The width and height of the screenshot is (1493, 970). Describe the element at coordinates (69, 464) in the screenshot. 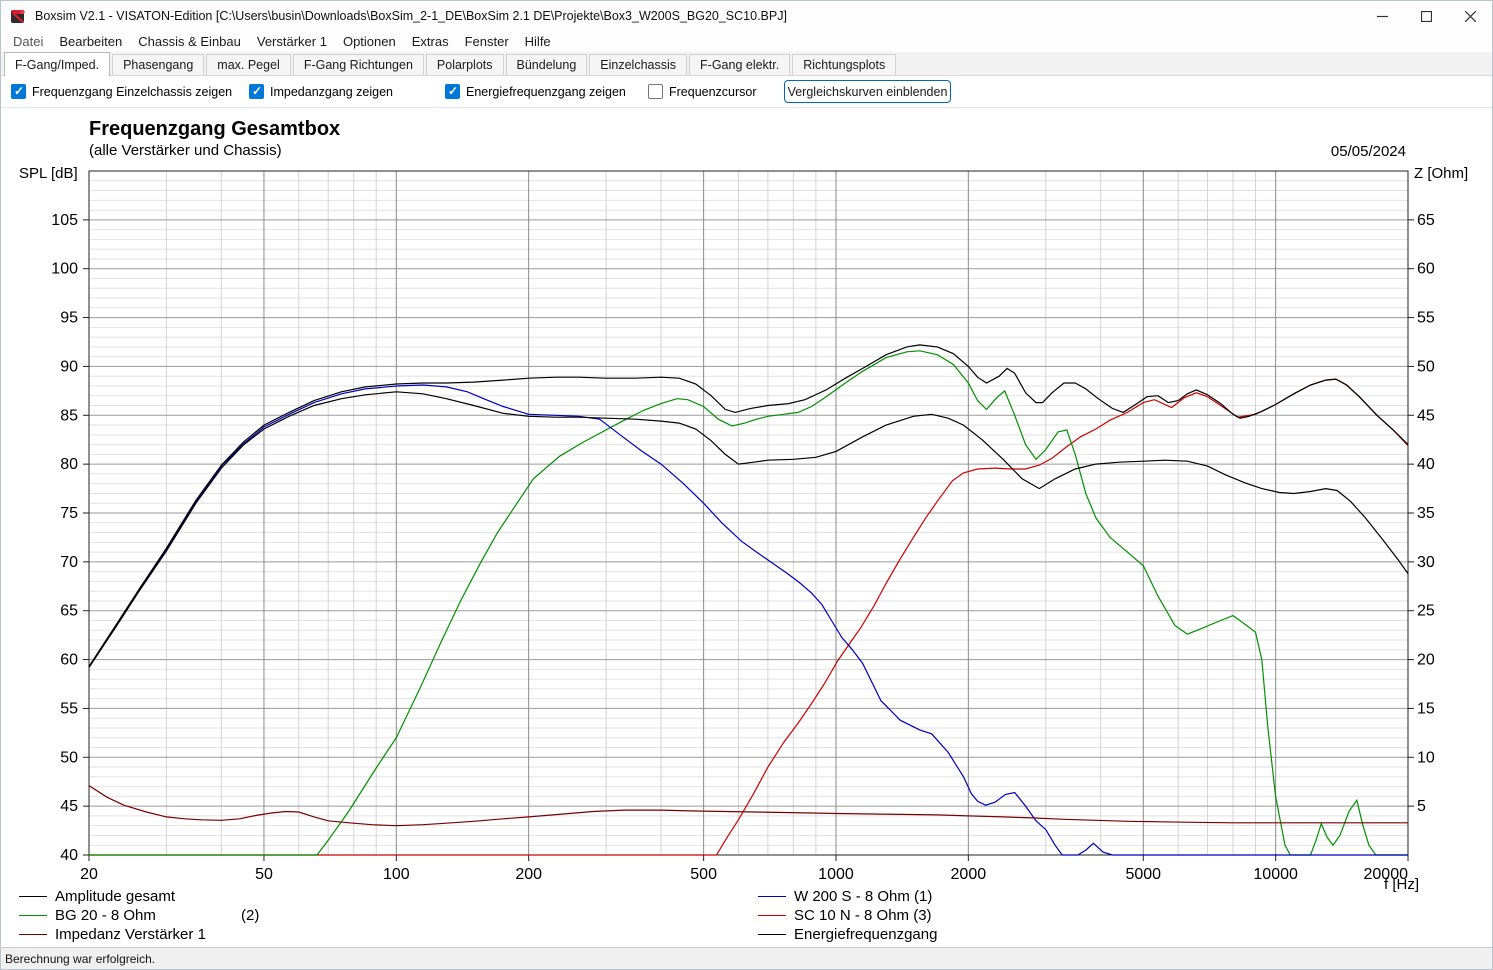

I see `svg-text: 80` at that location.